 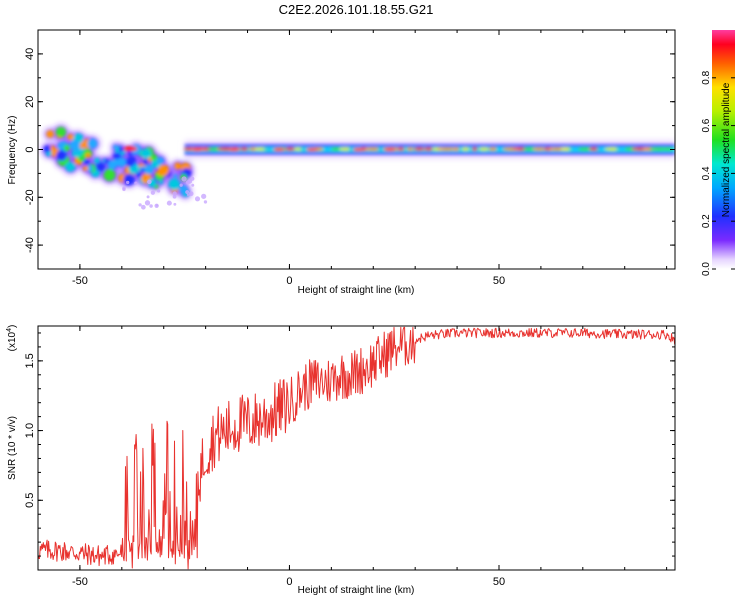 What do you see at coordinates (30, 102) in the screenshot?
I see `y-tick-label: 20` at bounding box center [30, 102].